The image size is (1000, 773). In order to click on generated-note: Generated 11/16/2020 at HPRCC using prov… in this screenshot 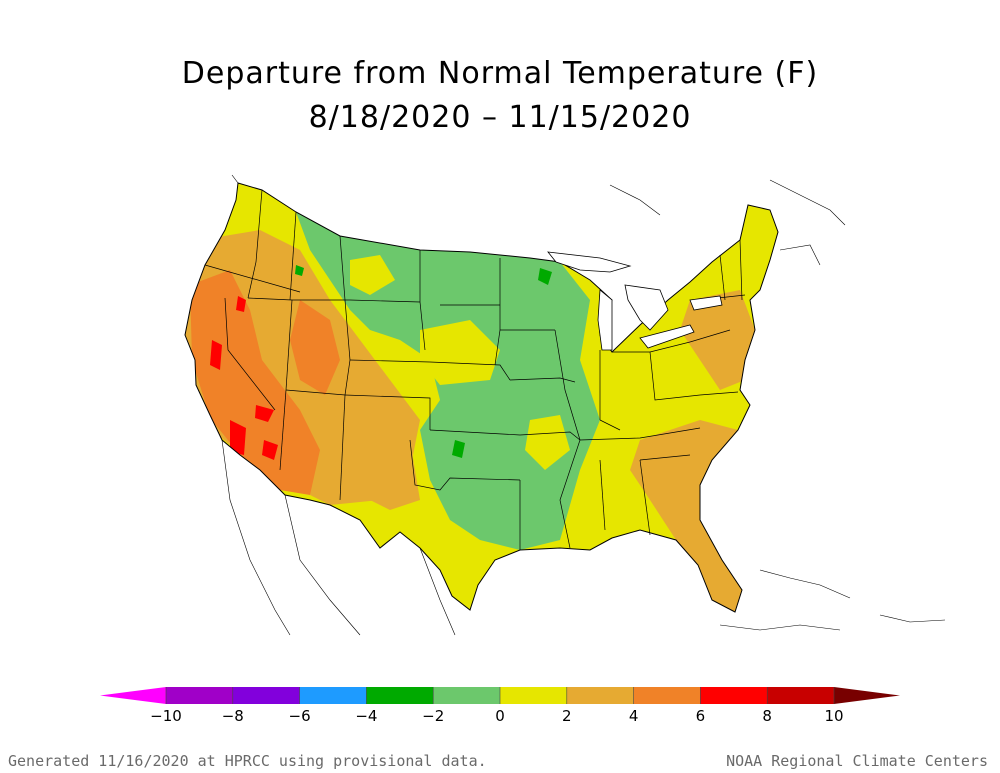, I will do `click(247, 761)`.